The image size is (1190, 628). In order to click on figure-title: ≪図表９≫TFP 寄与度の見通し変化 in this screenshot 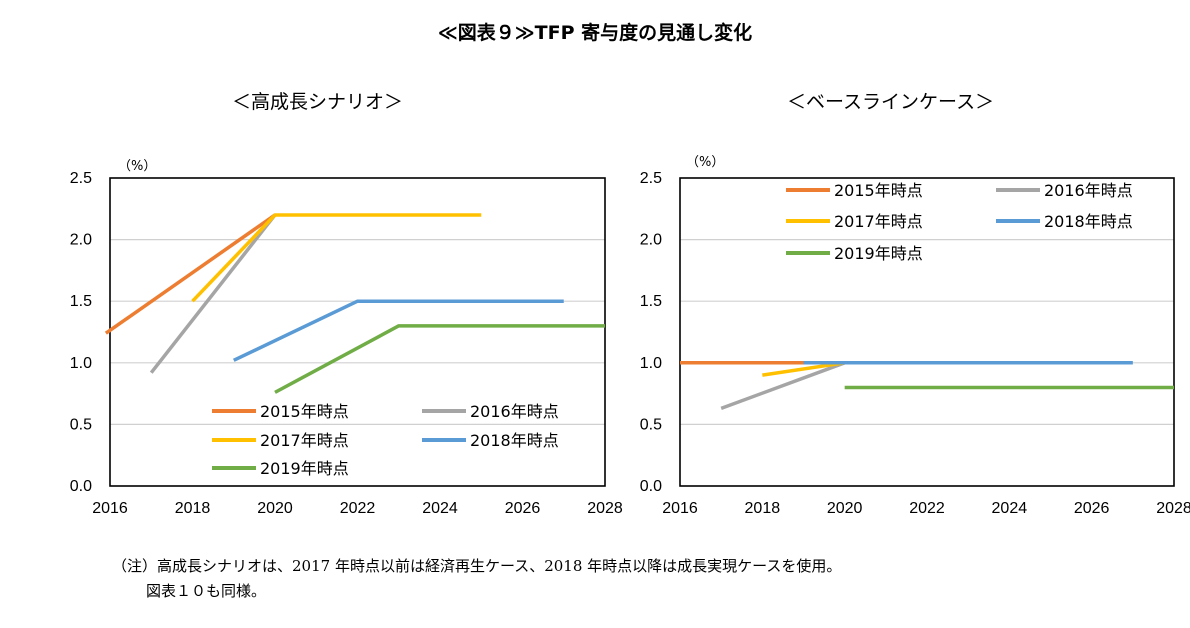, I will do `click(595, 33)`.